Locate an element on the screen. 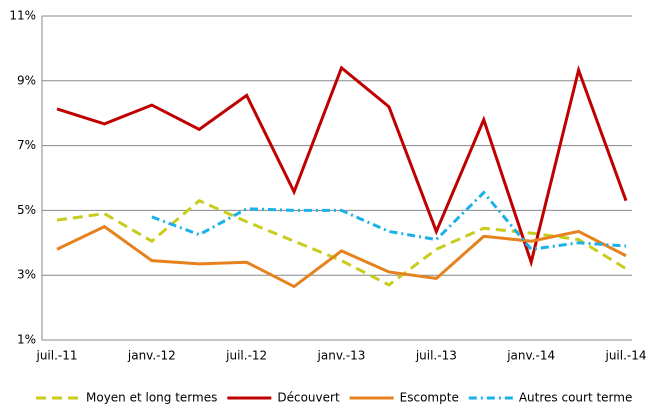  x-tick-label: juil.-11 is located at coordinates (56, 356).